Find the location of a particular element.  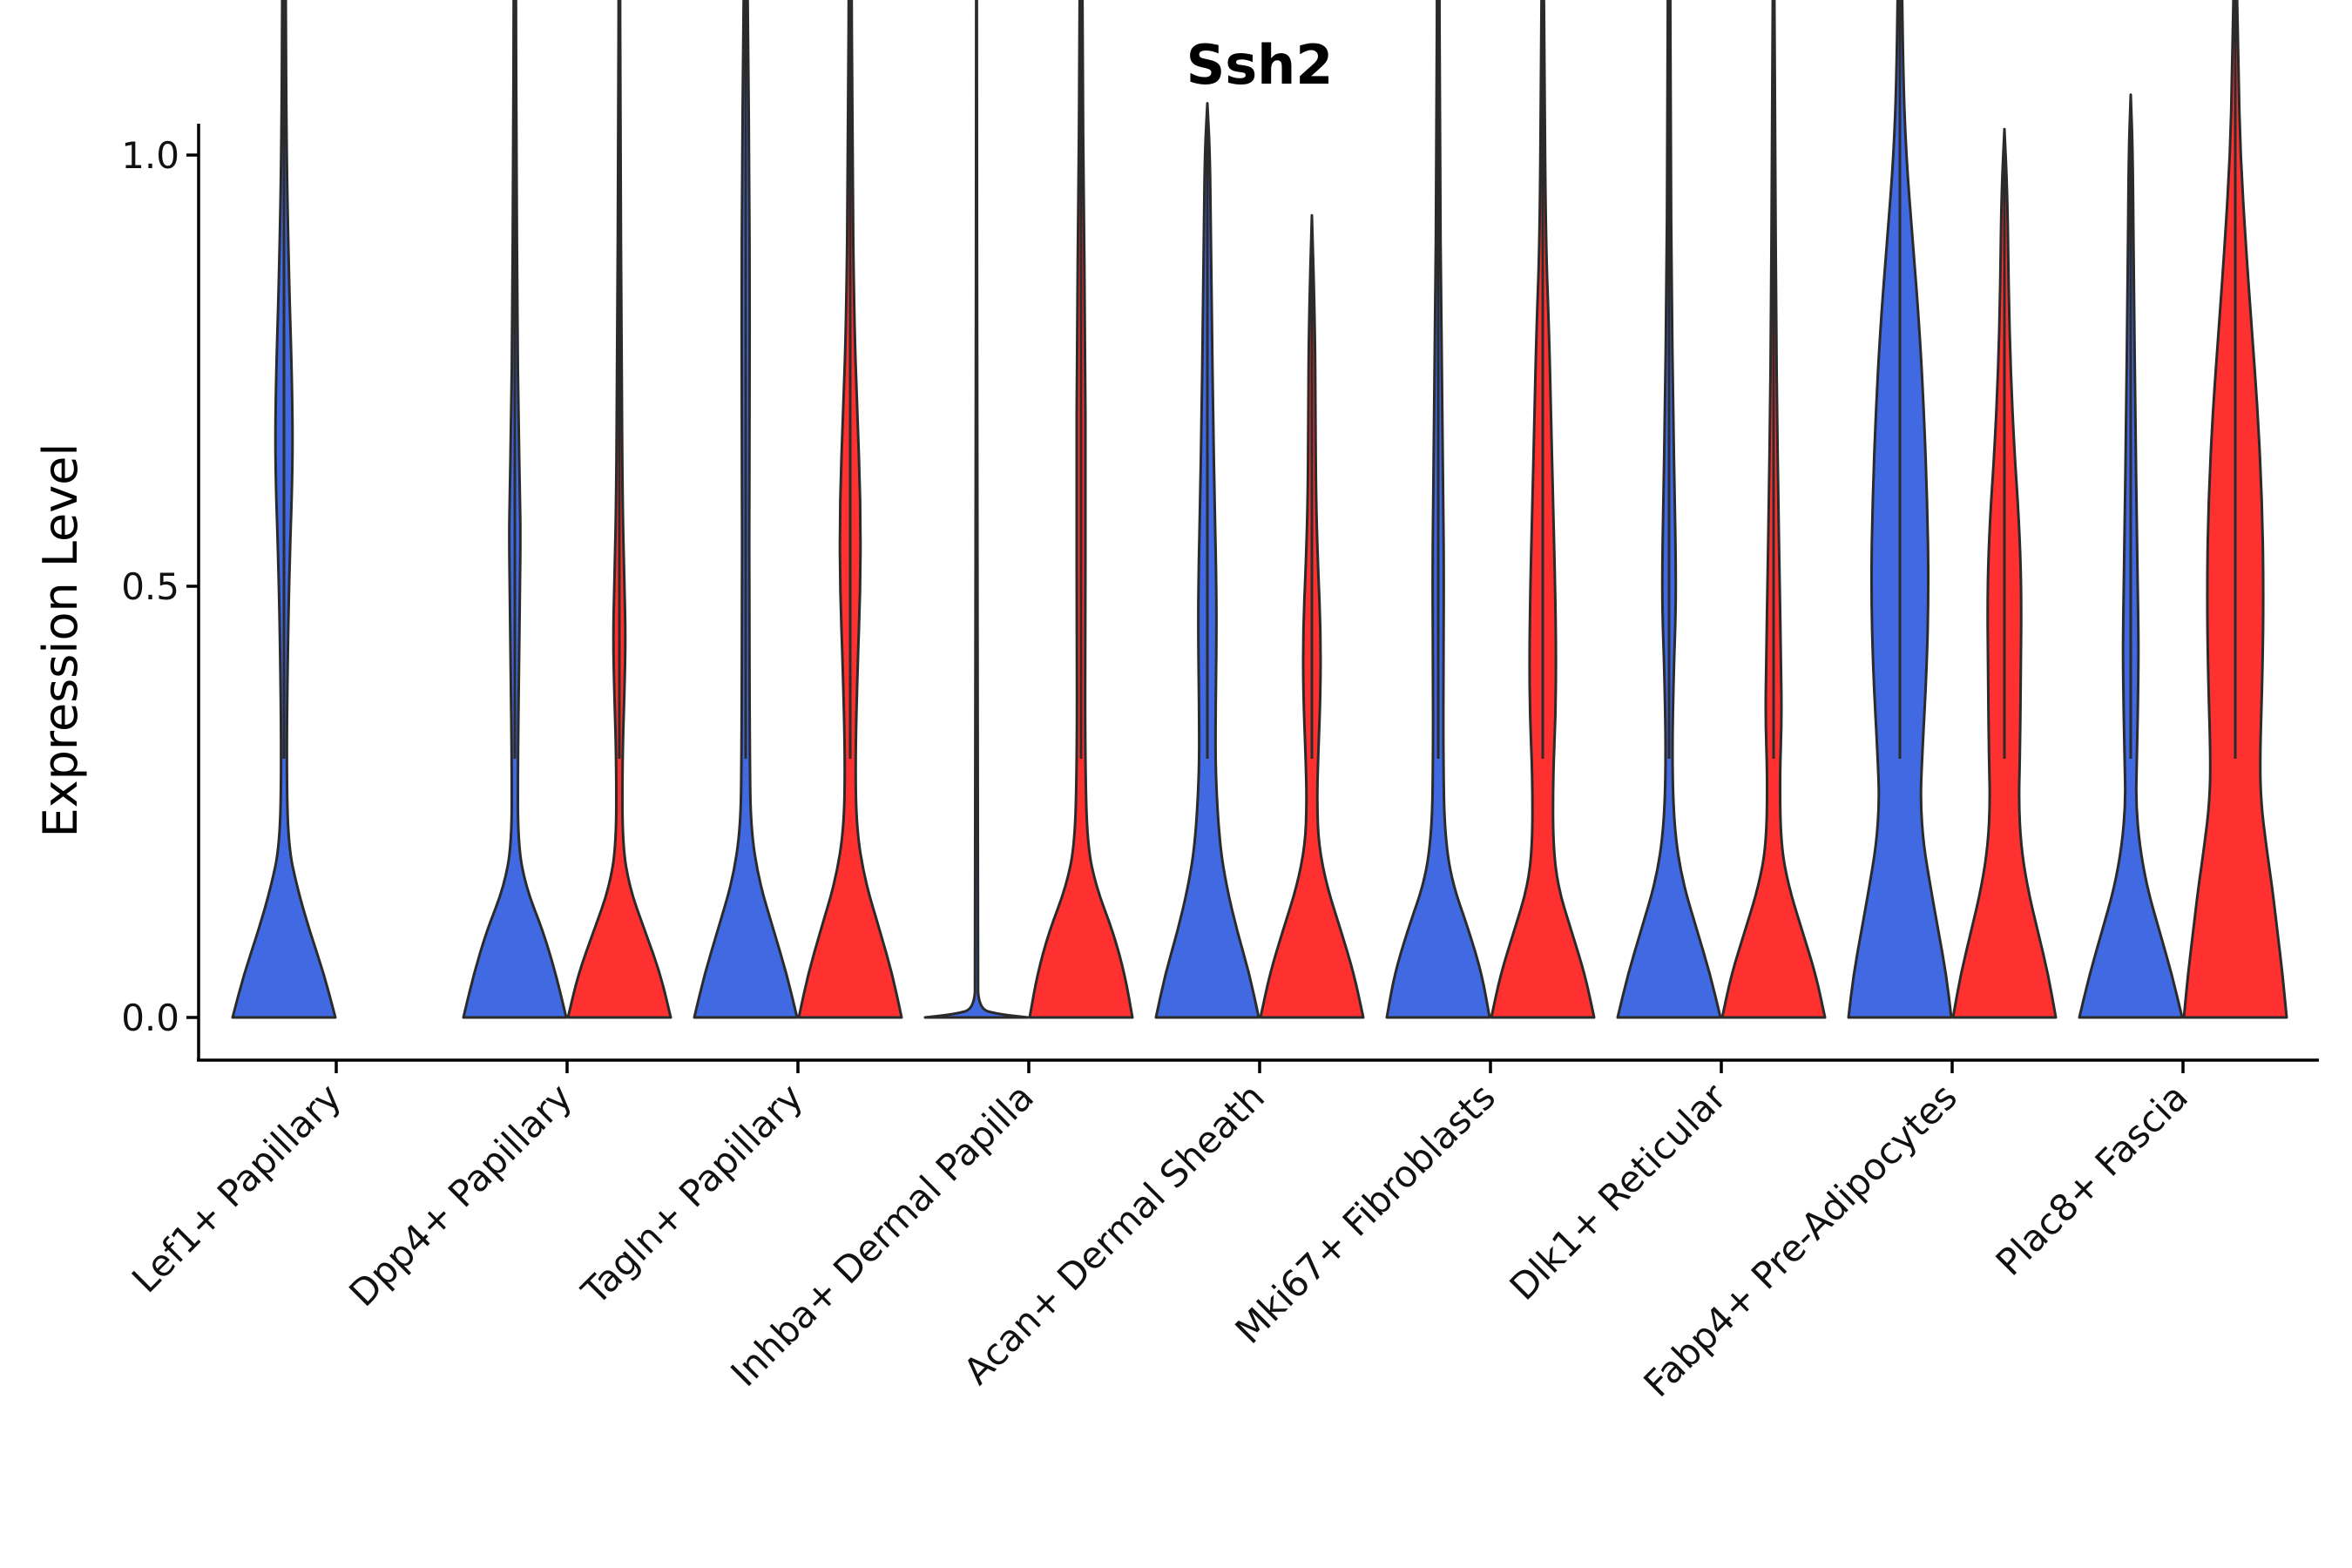

y-tick-label: 0.5 is located at coordinates (150, 586).